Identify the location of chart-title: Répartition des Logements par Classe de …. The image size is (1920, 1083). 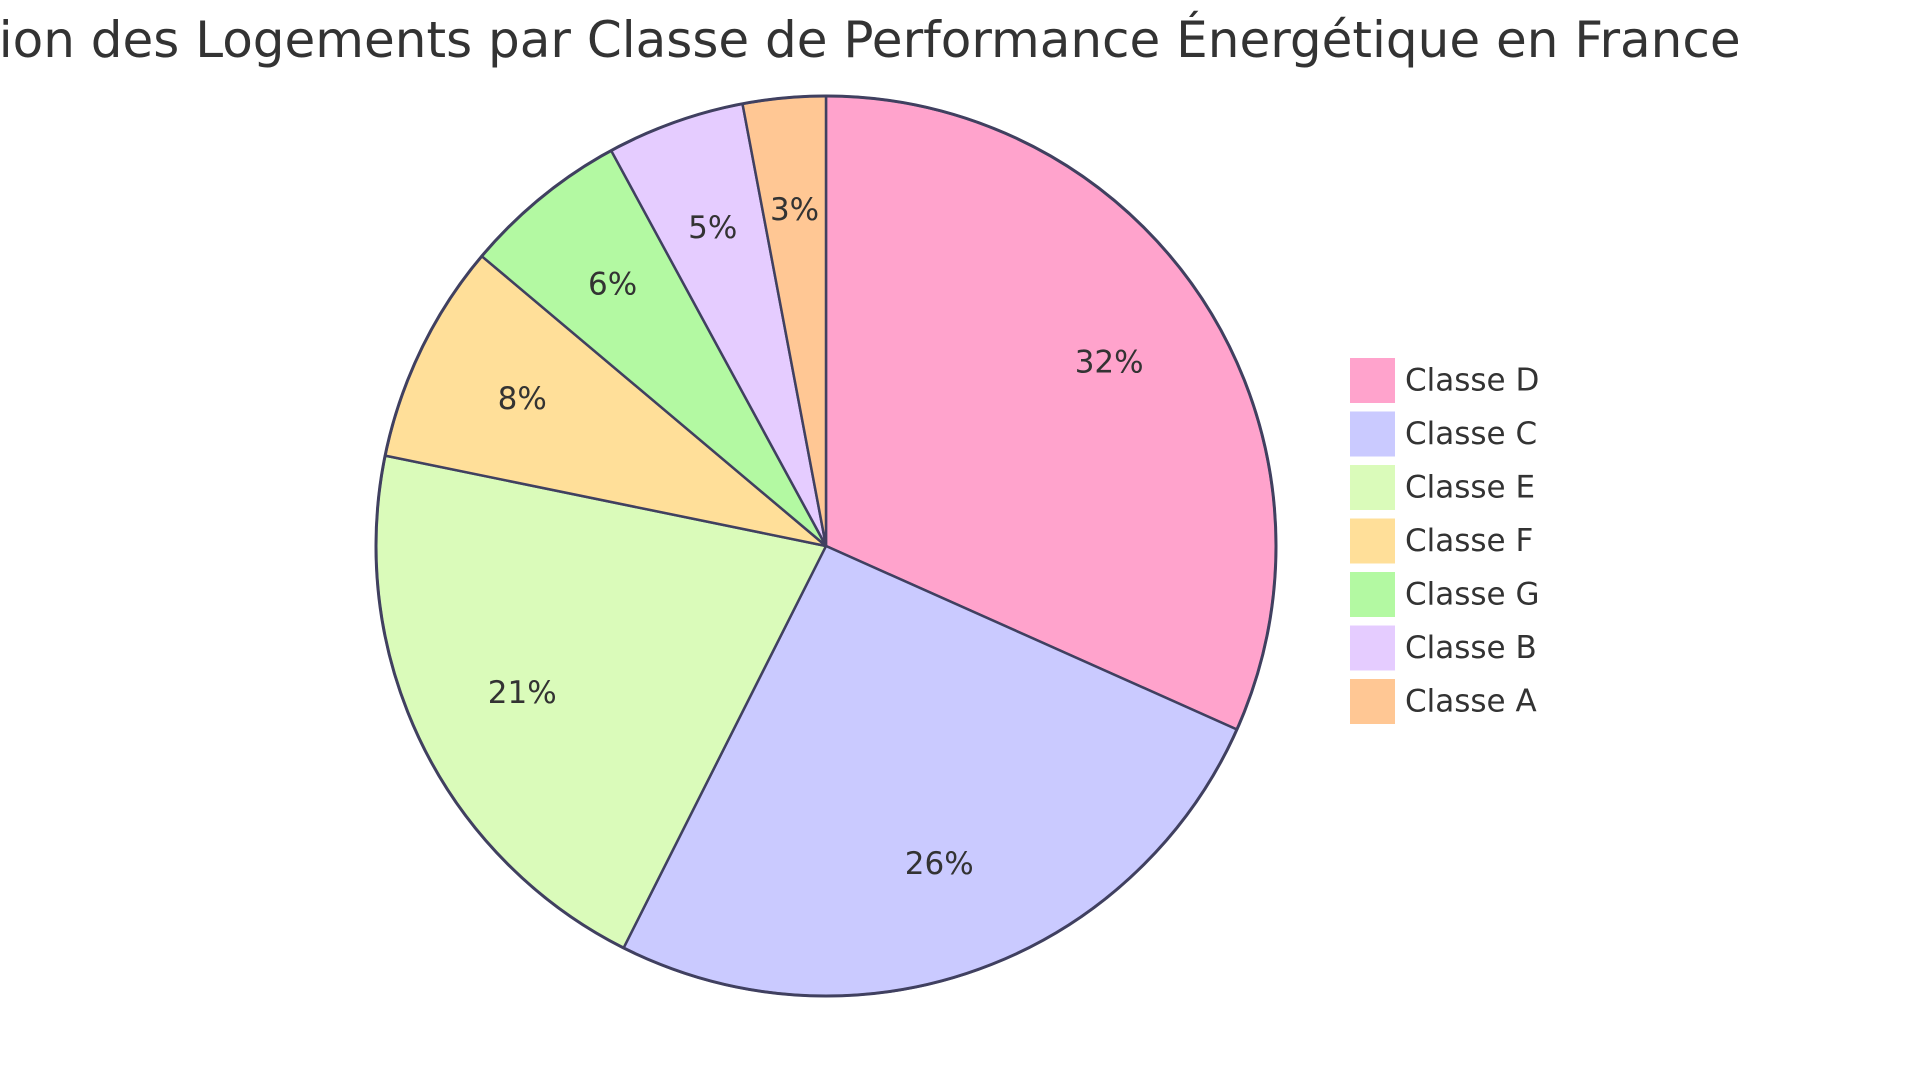
(870, 39).